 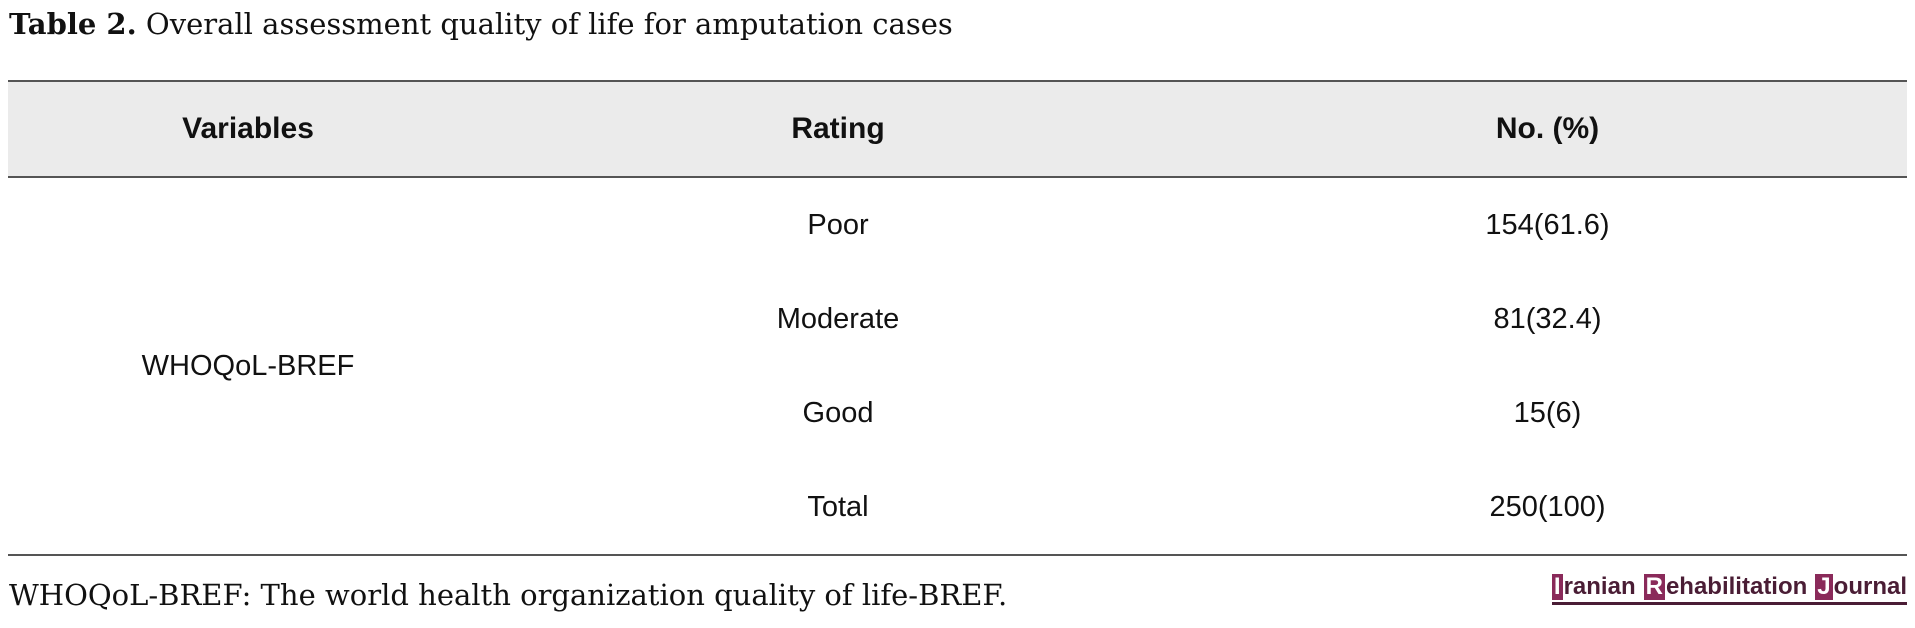 I want to click on table-row: Good 15(6), so click(x=1197, y=413).